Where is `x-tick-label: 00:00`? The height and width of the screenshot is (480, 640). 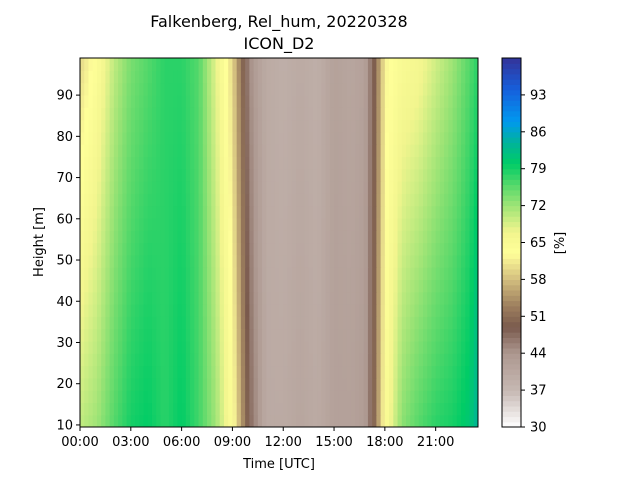 x-tick-label: 00:00 is located at coordinates (79, 442).